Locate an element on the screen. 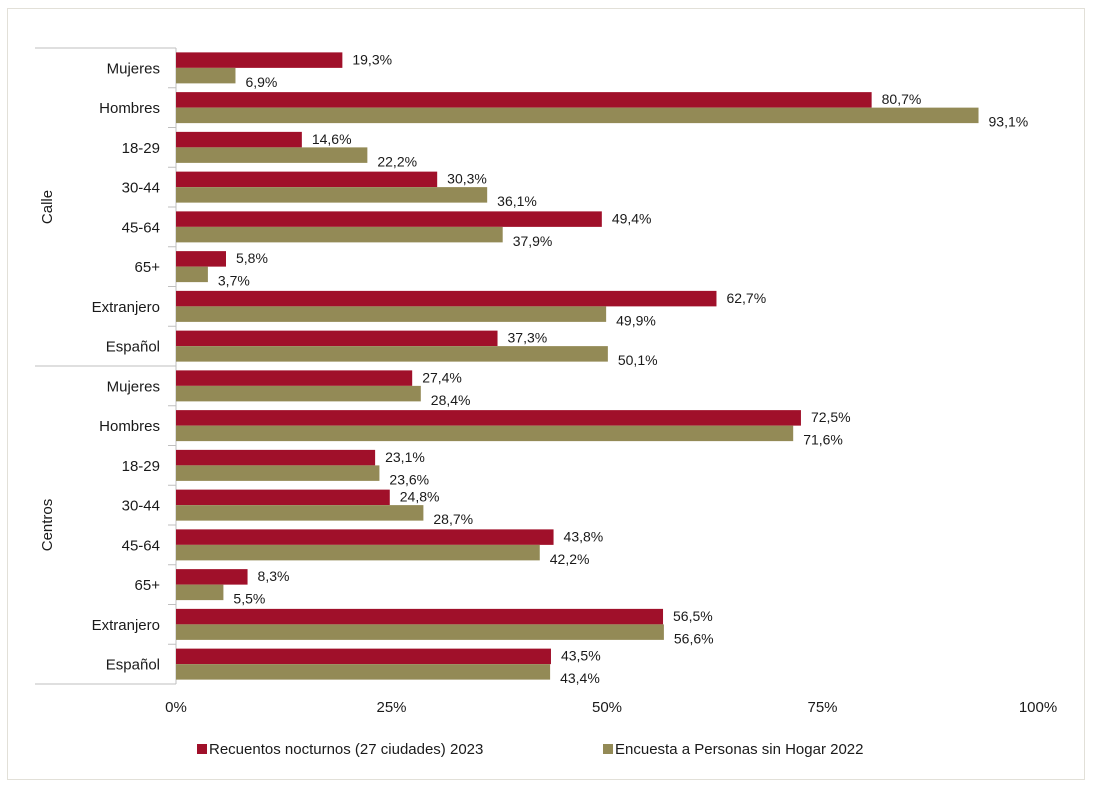  data-label: 3,7% is located at coordinates (234, 281).